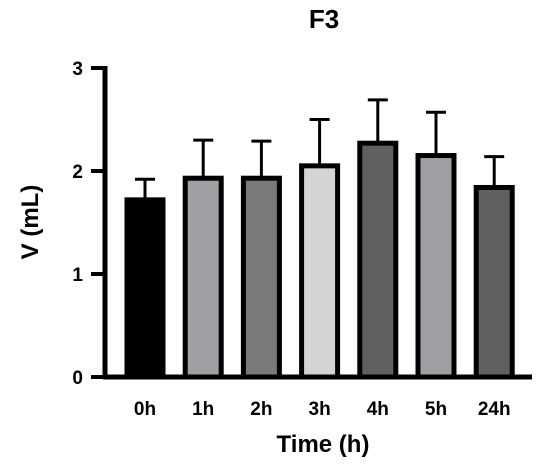 The image size is (550, 466). I want to click on x-tick-label: 0h, so click(145, 409).